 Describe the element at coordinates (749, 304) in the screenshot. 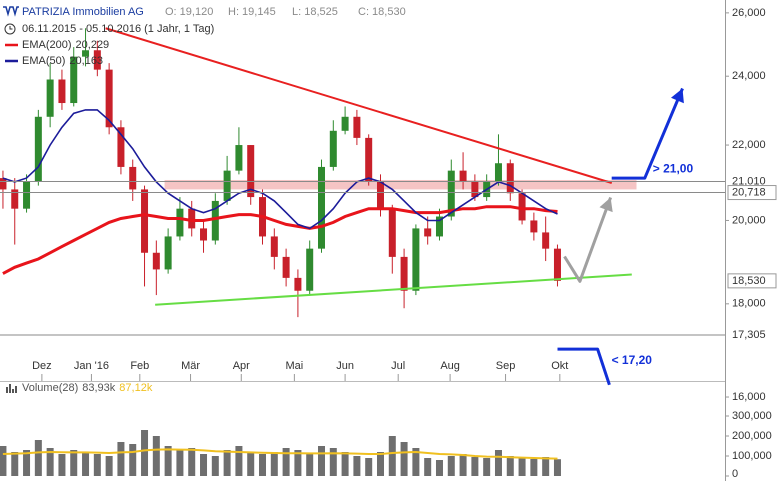

I see `y-tick-label: 18,000` at that location.